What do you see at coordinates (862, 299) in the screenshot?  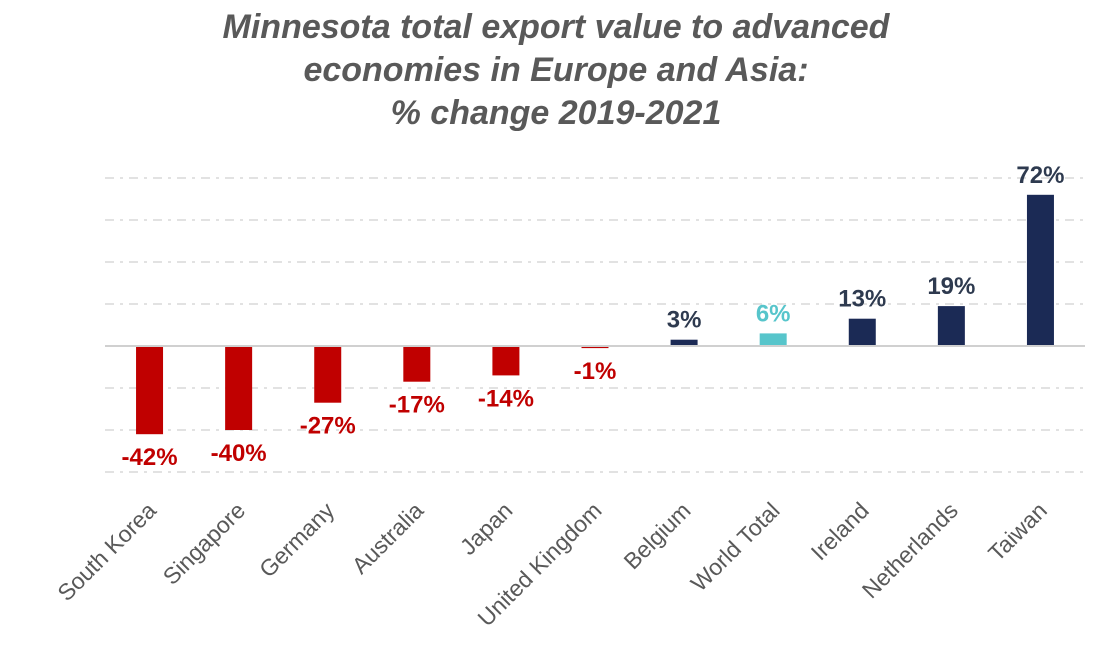 I see `data-label: 13%` at bounding box center [862, 299].